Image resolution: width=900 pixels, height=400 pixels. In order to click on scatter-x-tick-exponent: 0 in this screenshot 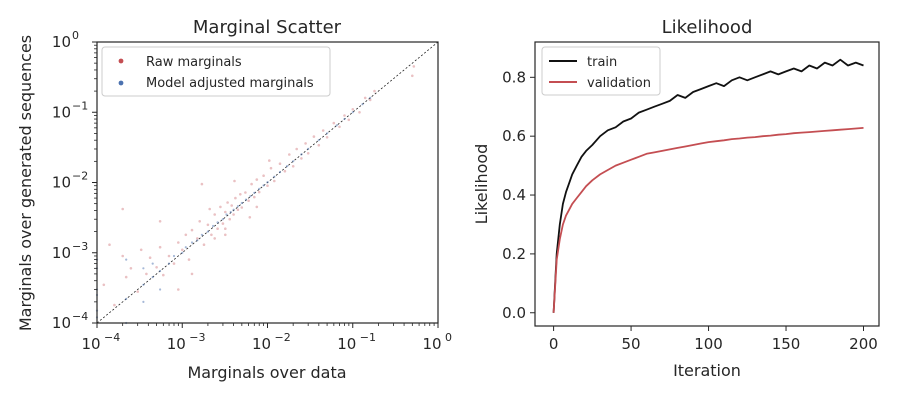, I will do `click(448, 337)`.